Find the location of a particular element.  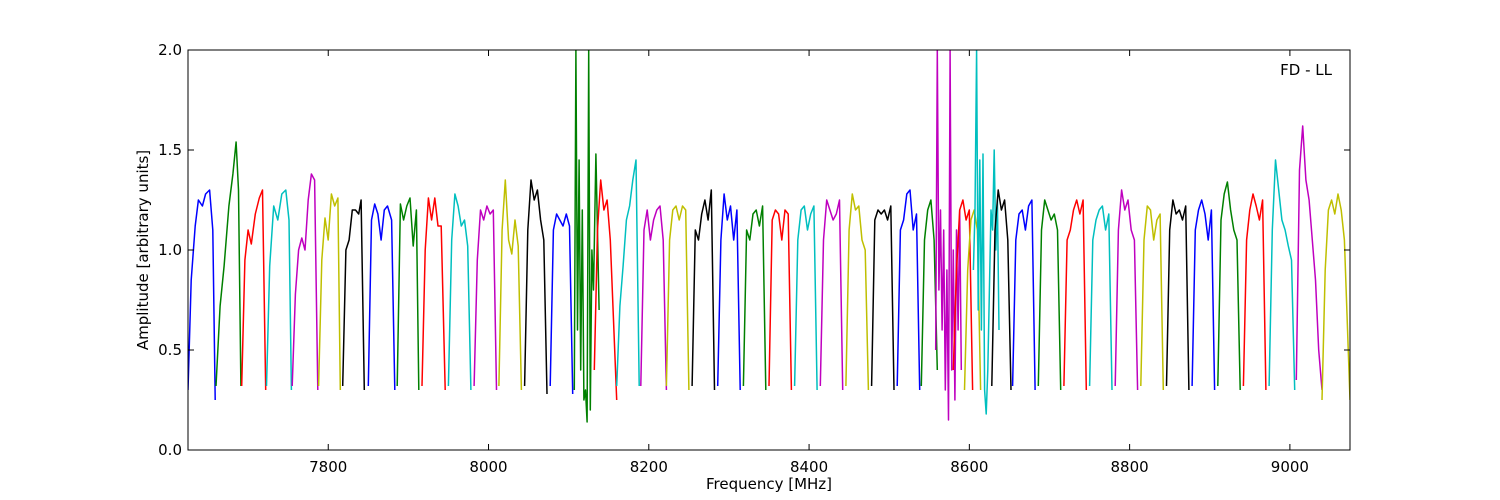

annotation: FD - LL is located at coordinates (1306, 70).